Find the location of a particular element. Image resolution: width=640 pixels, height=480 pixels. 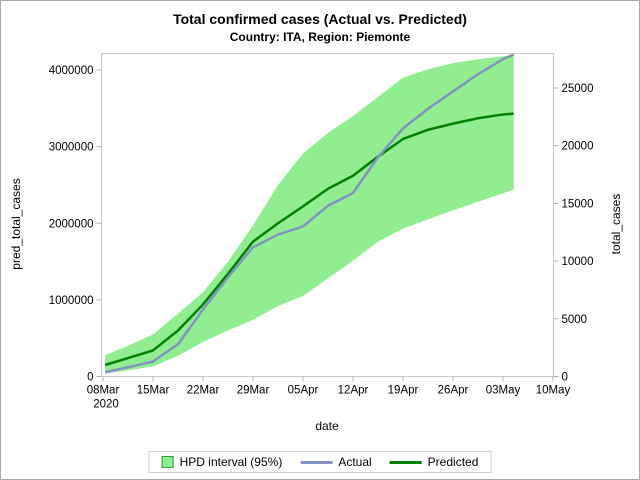

y-left-tick-label: 1000000 is located at coordinates (71, 301).